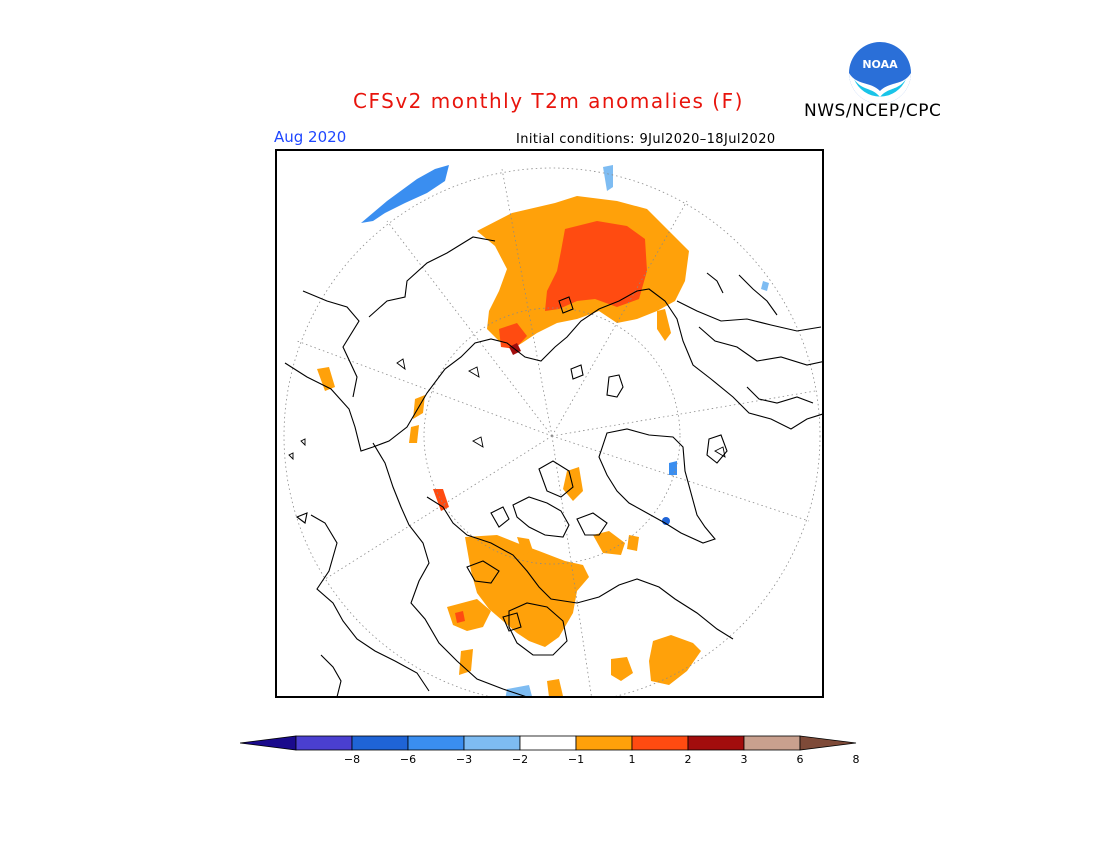 The image size is (1100, 850). I want to click on noaa-logo-text: NOAA, so click(880, 64).